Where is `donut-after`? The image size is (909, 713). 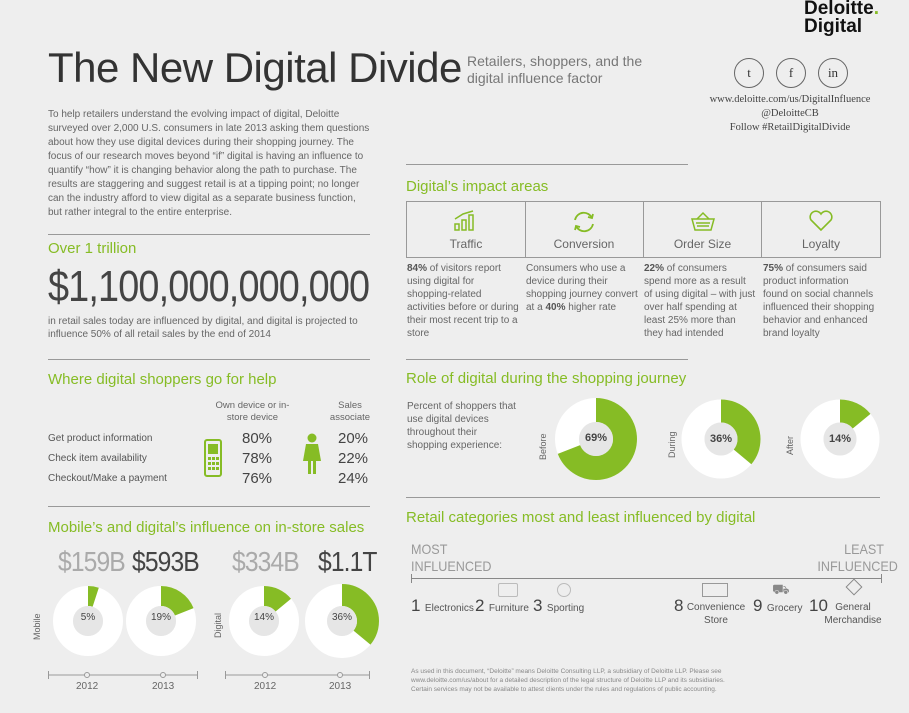
donut-after is located at coordinates (840, 441).